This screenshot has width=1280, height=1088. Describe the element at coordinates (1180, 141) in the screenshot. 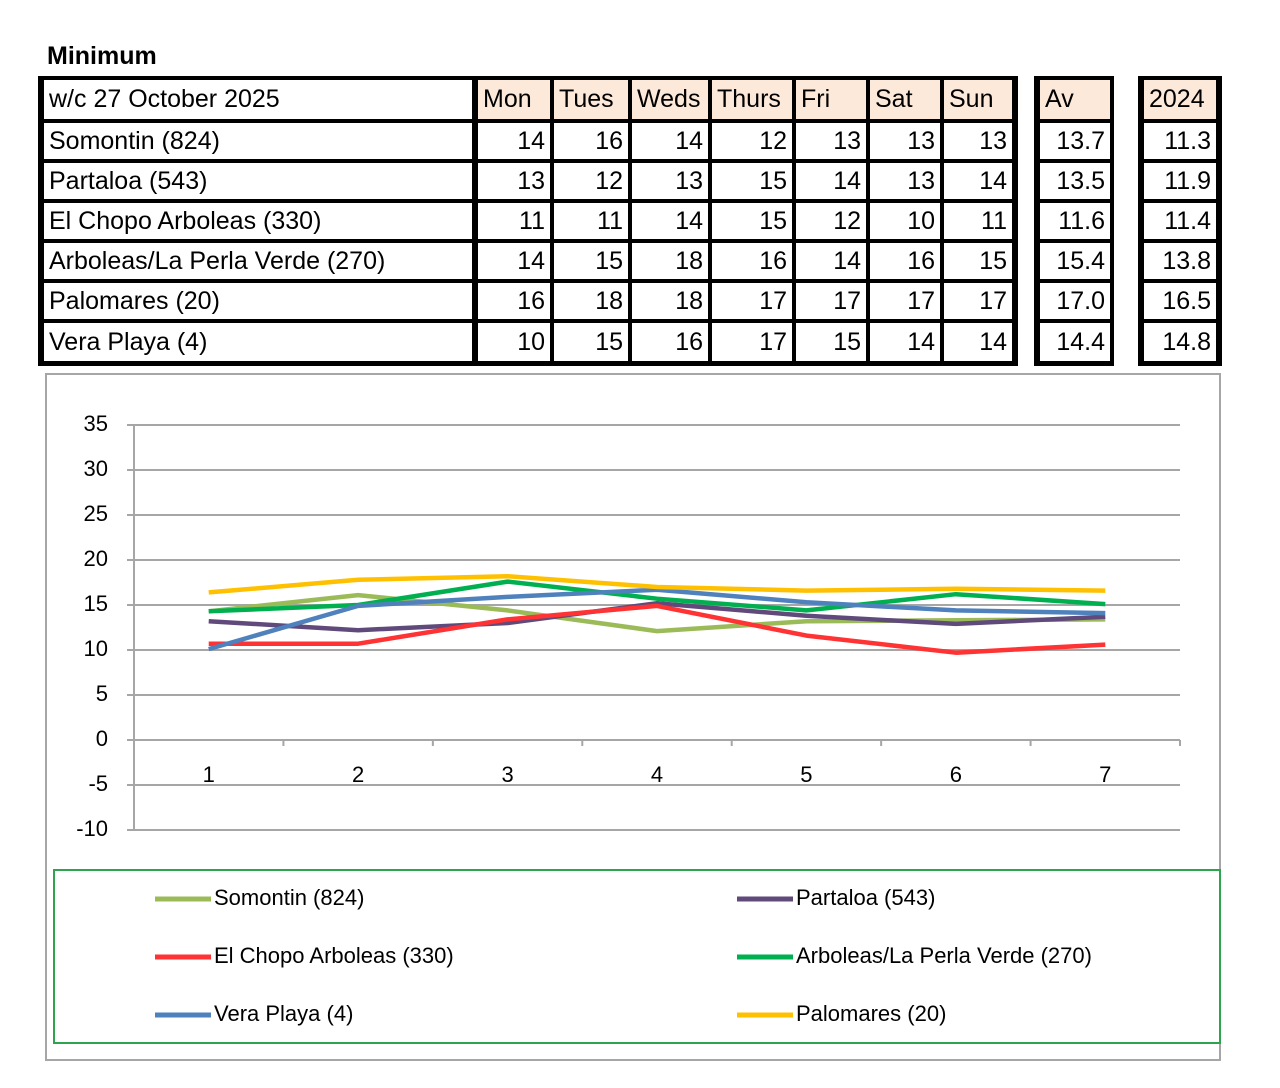

I see `value-cell: 11.3` at that location.